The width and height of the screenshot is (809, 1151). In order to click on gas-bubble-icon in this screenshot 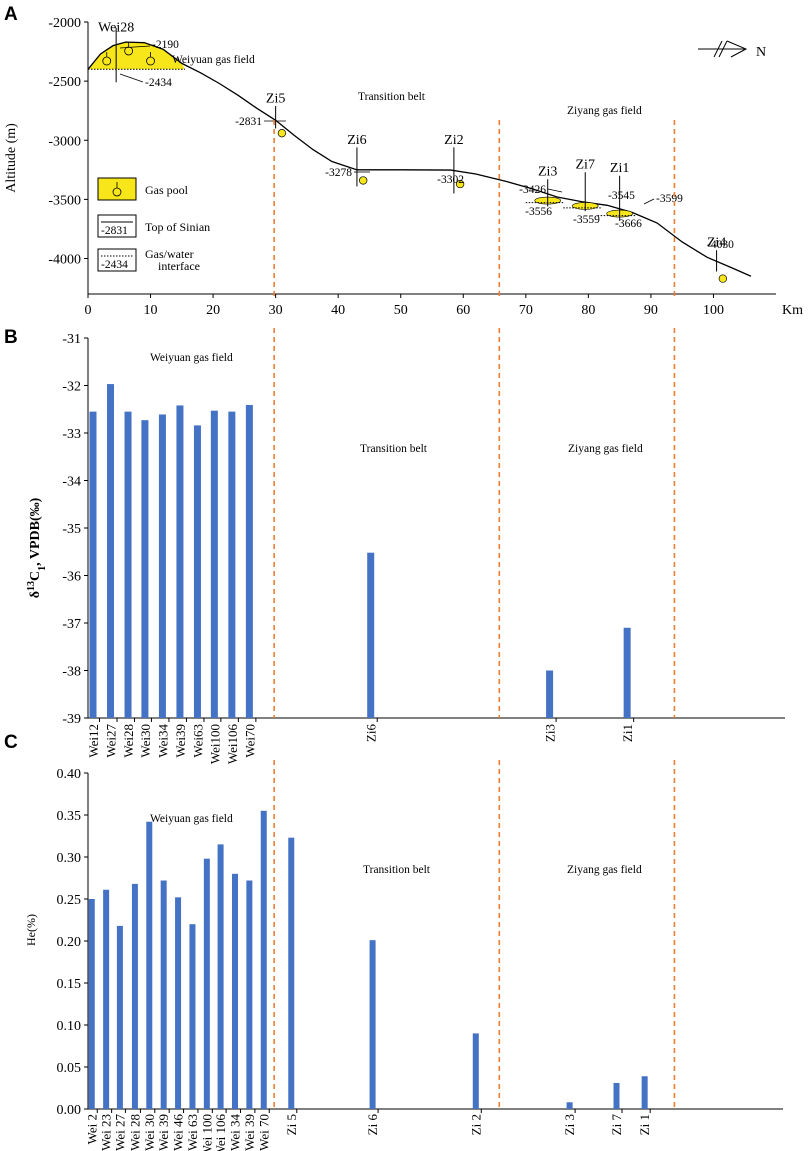, I will do `click(150, 61)`.